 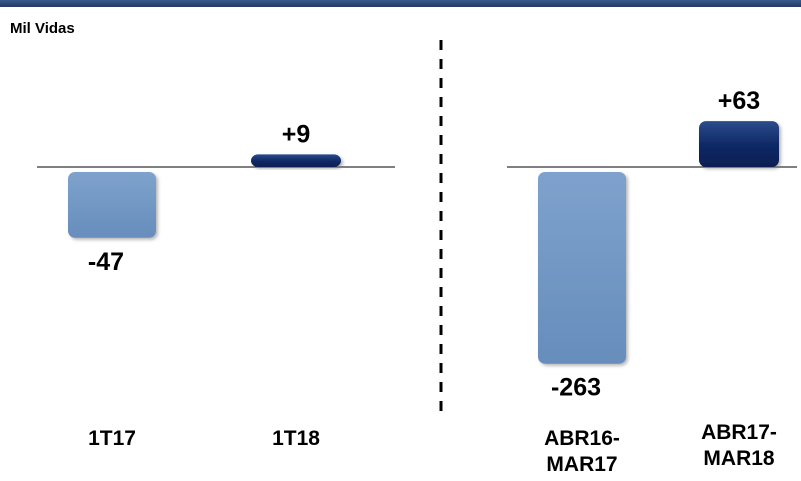 What do you see at coordinates (576, 388) in the screenshot?
I see `value-label: -263` at bounding box center [576, 388].